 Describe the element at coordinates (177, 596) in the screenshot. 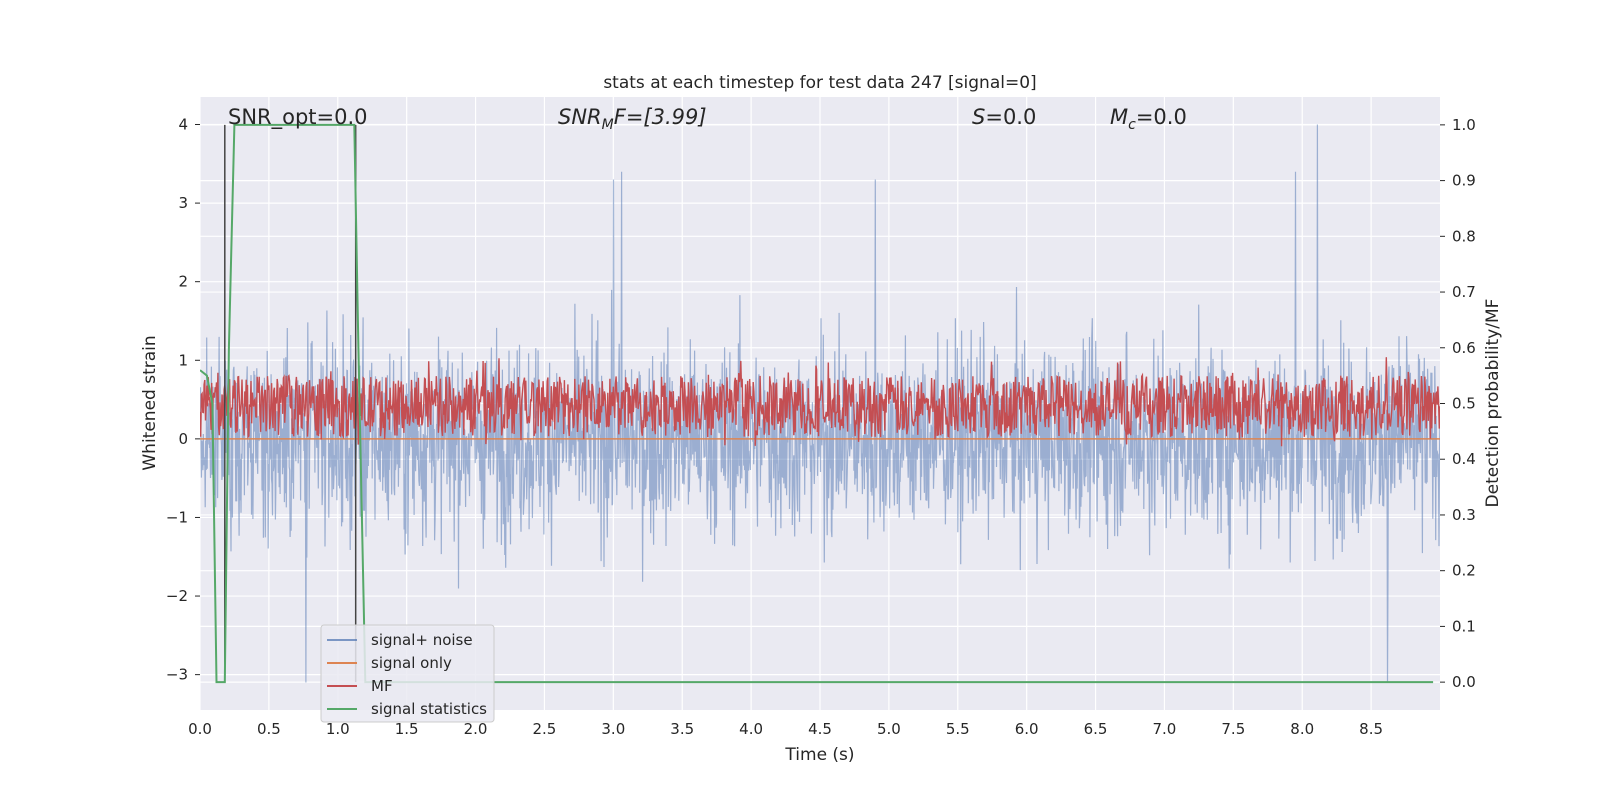

I see `y-tick-label: −2` at that location.